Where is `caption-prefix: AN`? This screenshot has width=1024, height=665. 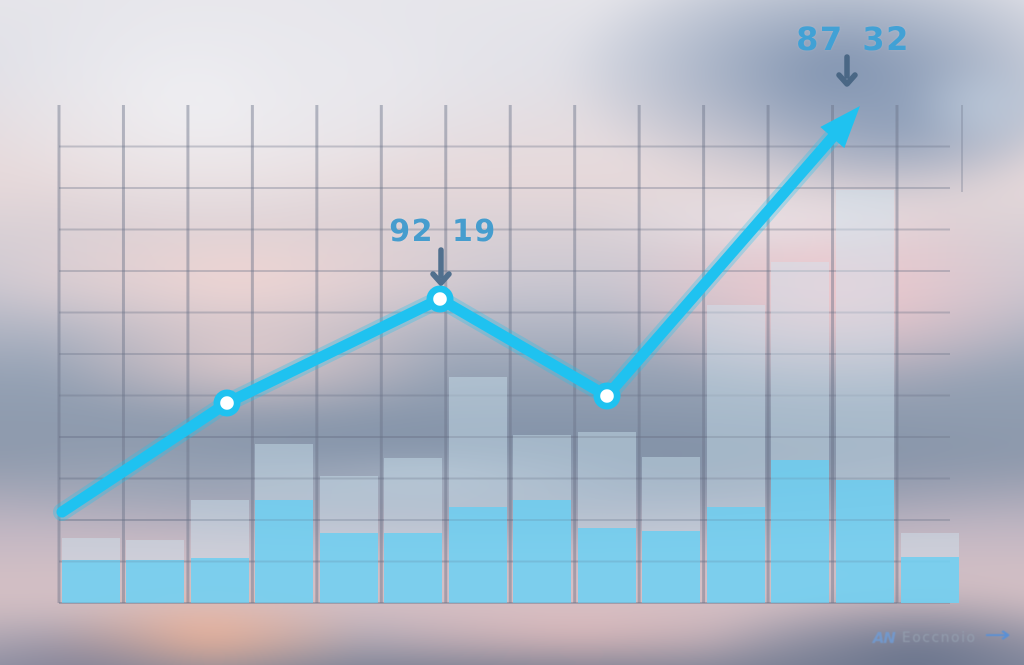
caption-prefix: AN is located at coordinates (884, 638).